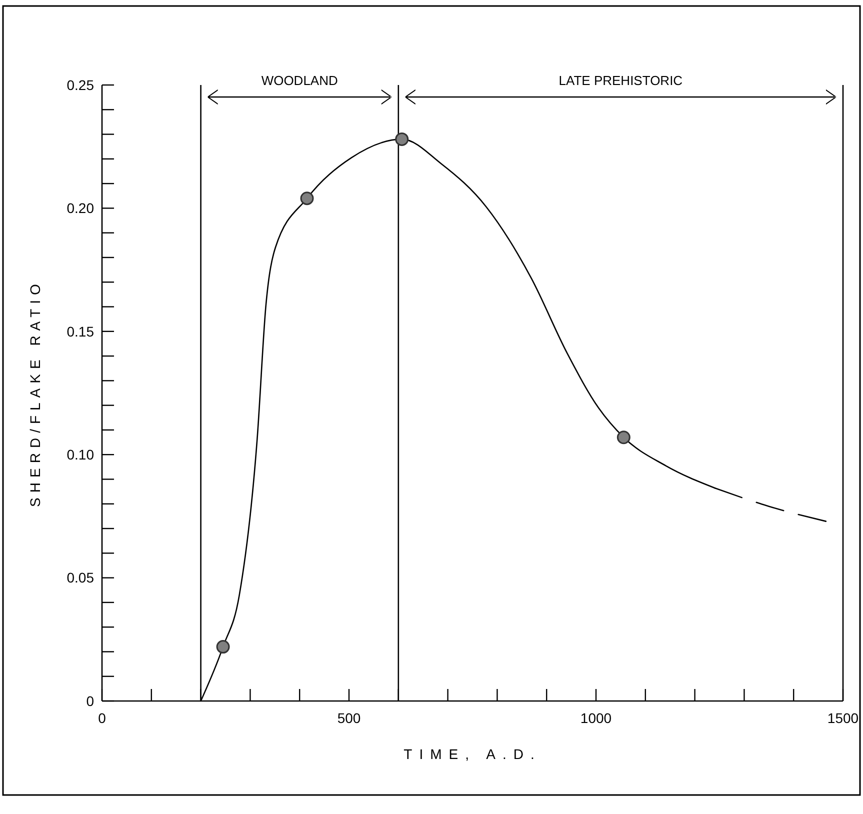  Describe the element at coordinates (80, 454) in the screenshot. I see `y-tick-label: 0.10` at that location.